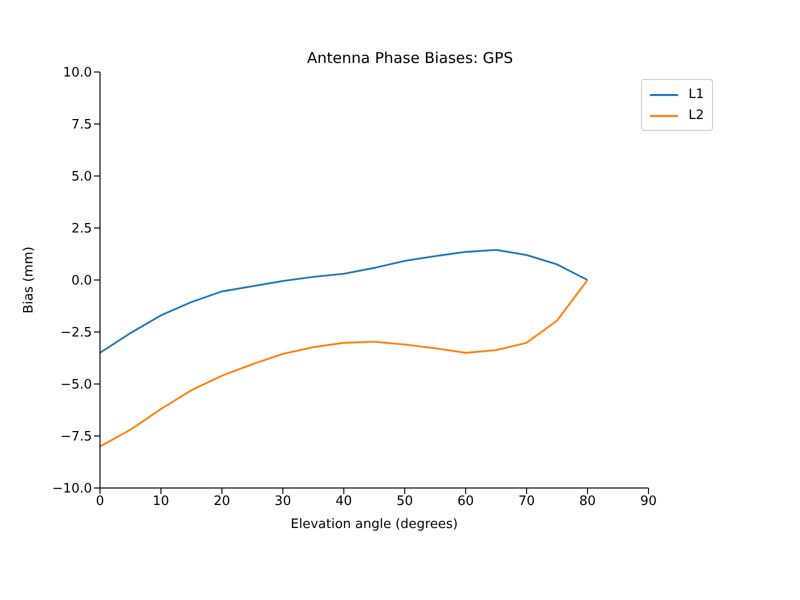 The width and height of the screenshot is (800, 600). I want to click on x-axis-title: Elevation angle (degrees), so click(374, 524).